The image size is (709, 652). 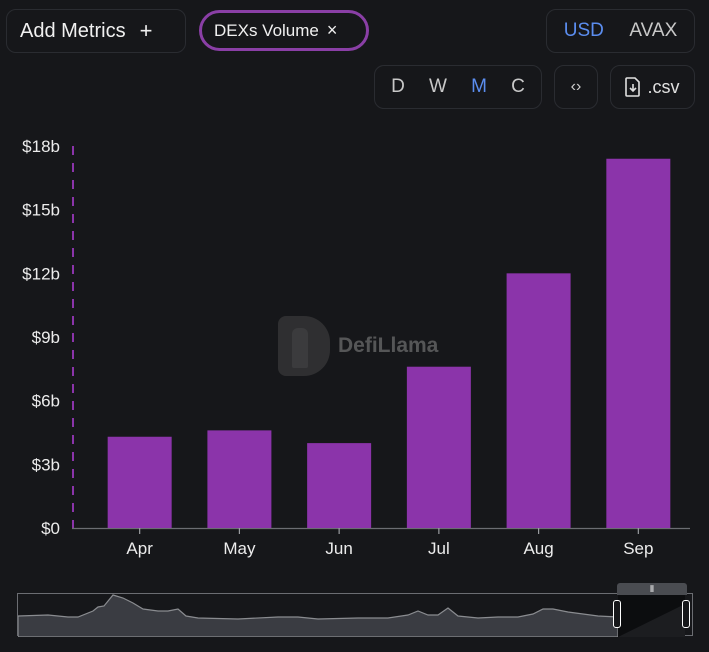 I want to click on period-option-monthly: M, so click(x=479, y=86).